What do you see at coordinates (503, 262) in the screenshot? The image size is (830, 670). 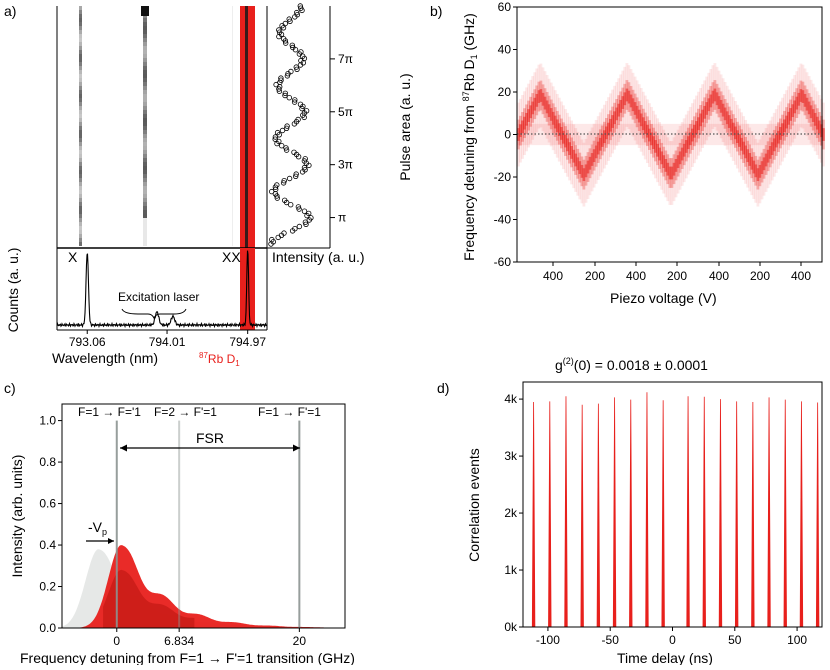 I see `b-ytick-label-0: -60` at bounding box center [503, 262].